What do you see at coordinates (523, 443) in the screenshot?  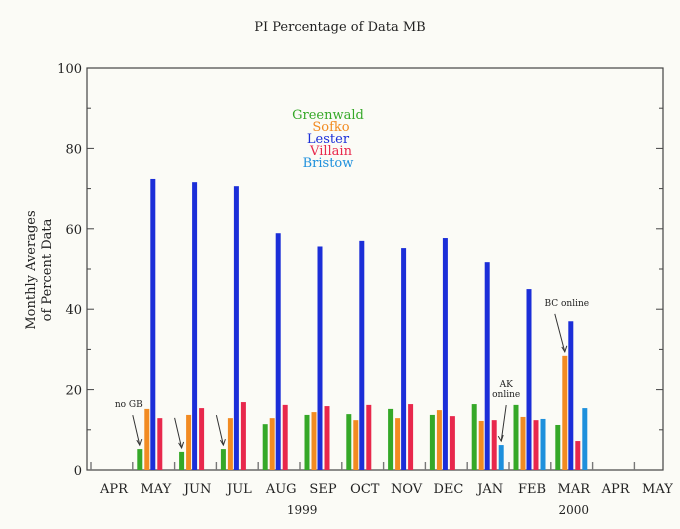 I see `bar-sofko-feb` at bounding box center [523, 443].